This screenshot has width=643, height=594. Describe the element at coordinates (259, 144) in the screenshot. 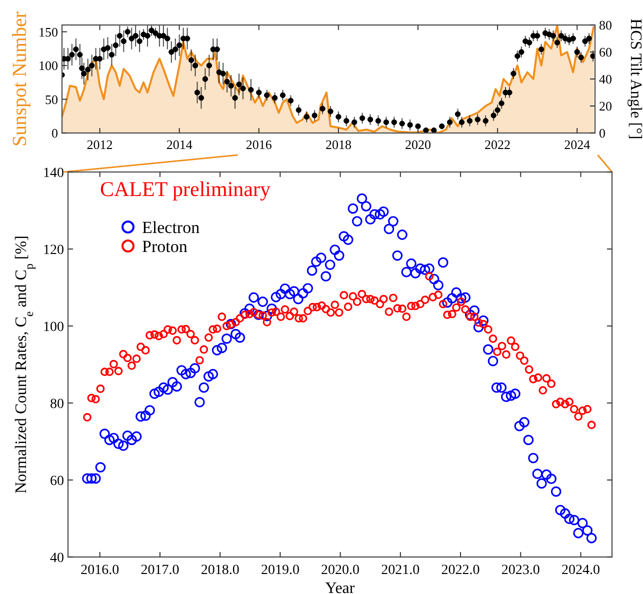

I see `x-tick-label: 2016` at that location.